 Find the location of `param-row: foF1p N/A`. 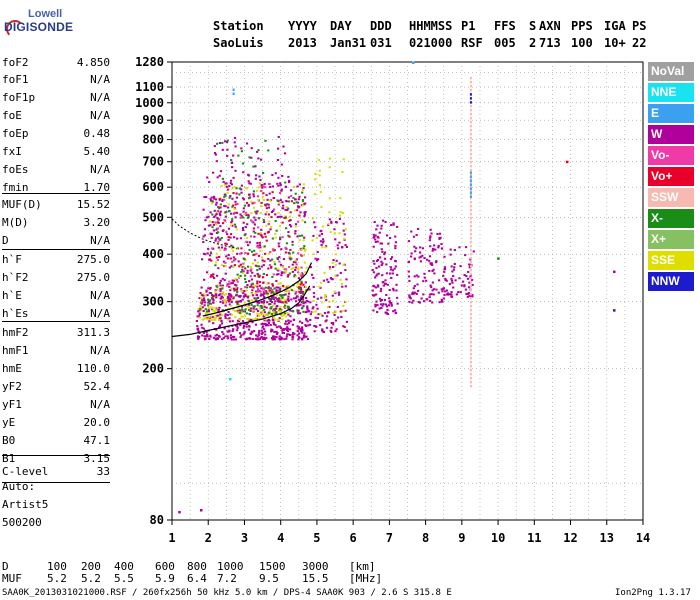

param-row: foF1p N/A is located at coordinates (56, 100).